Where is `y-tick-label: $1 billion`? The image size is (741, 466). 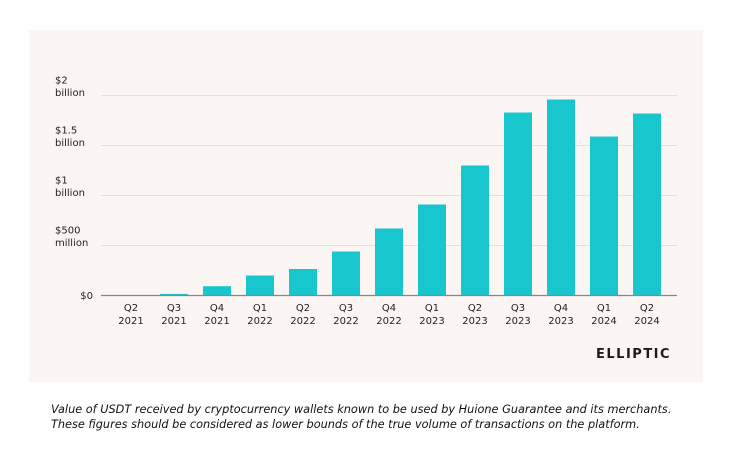
y-tick-label: $1 billion is located at coordinates (70, 188).